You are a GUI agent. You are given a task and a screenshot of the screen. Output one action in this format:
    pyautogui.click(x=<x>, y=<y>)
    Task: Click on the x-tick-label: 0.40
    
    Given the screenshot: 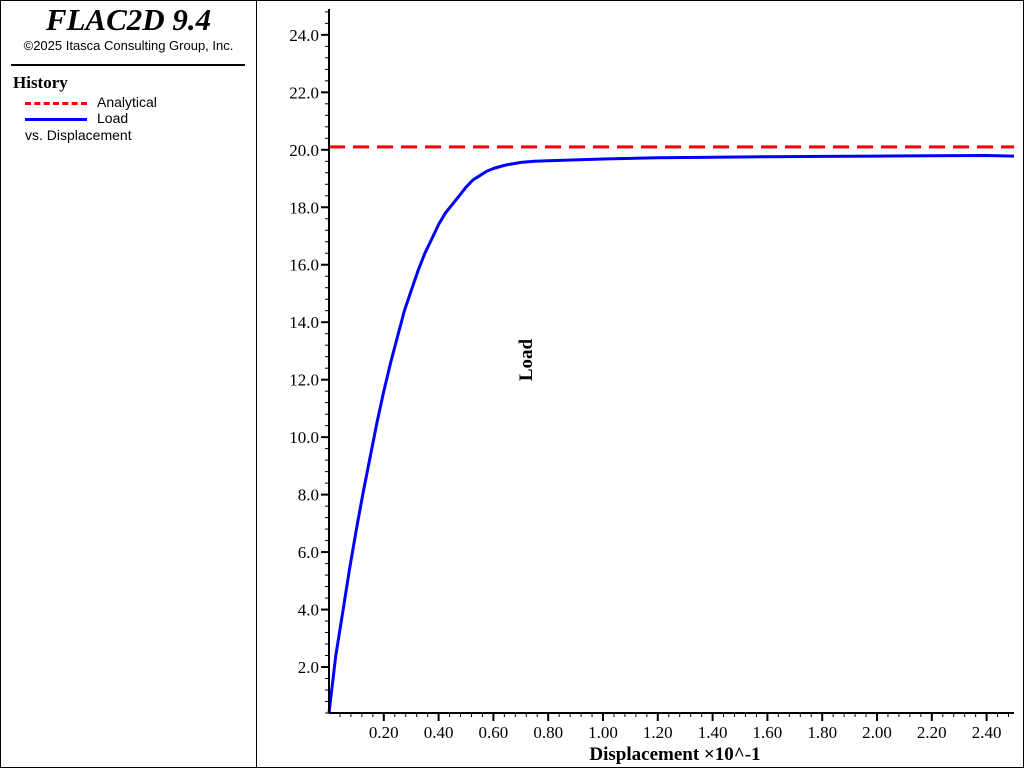 What is the action you would take?
    pyautogui.click(x=439, y=732)
    